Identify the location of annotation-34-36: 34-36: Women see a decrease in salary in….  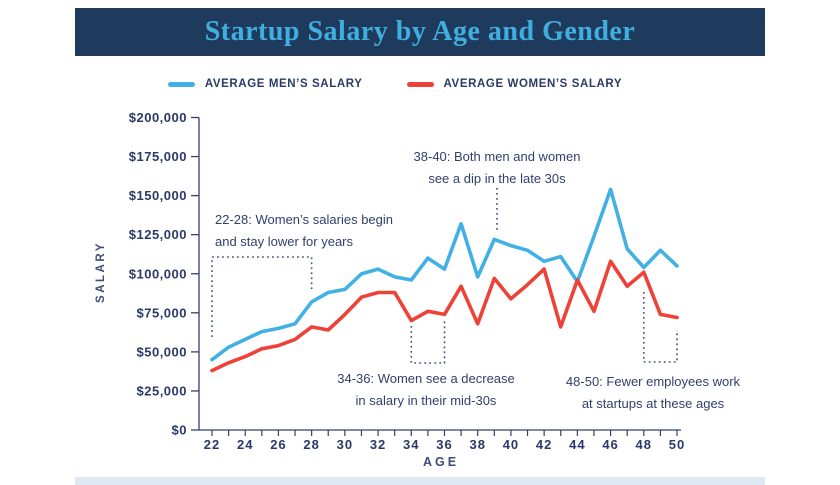
(426, 390).